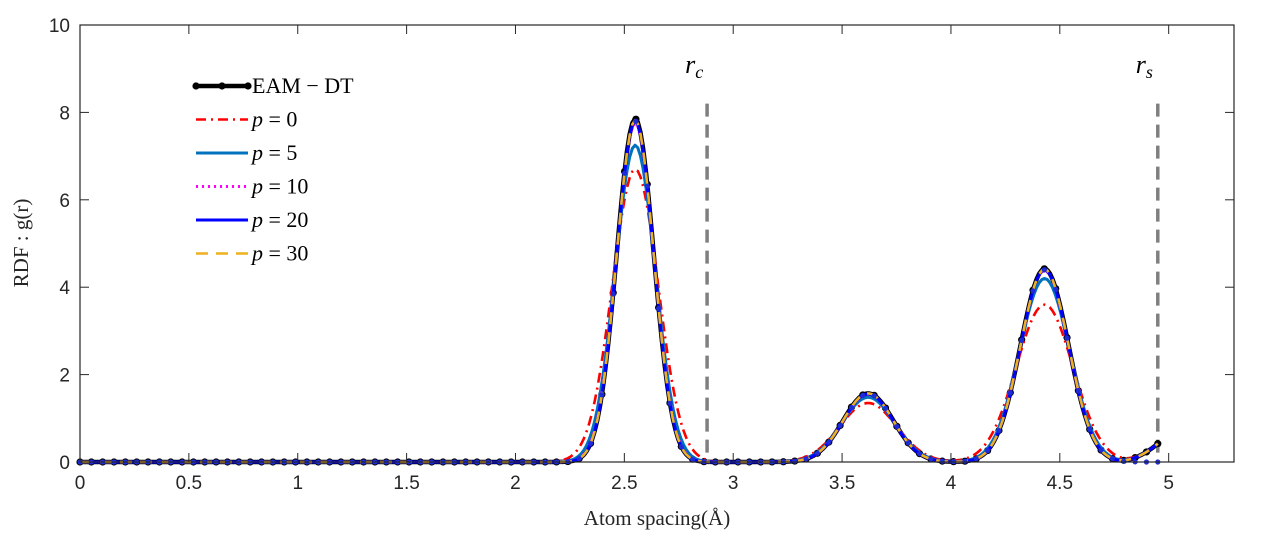 Image resolution: width=1263 pixels, height=540 pixels. I want to click on legend-label-3: p = 10, so click(279, 186).